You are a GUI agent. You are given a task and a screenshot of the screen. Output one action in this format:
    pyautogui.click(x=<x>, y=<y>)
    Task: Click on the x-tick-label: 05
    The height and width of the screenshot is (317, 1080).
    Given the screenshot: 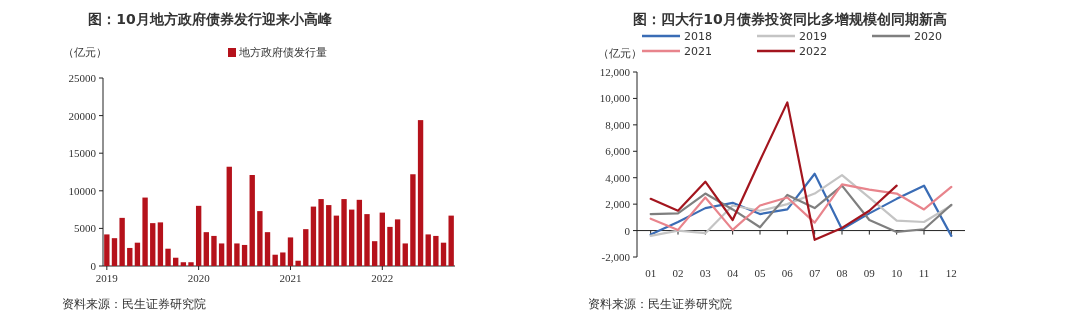 What is the action you would take?
    pyautogui.click(x=760, y=273)
    